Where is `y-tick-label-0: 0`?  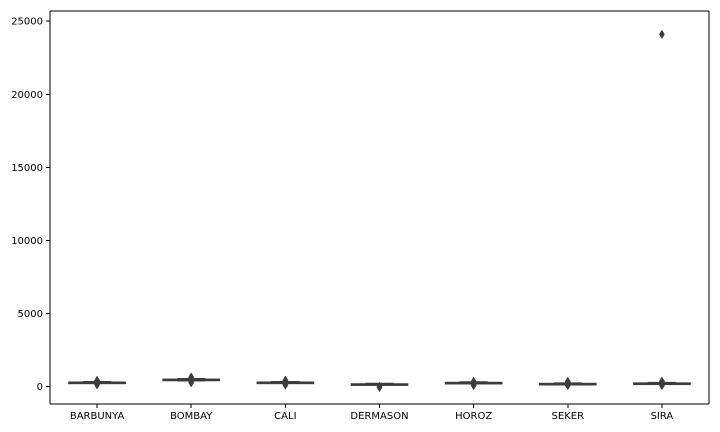 y-tick-label-0: 0 is located at coordinates (40, 387).